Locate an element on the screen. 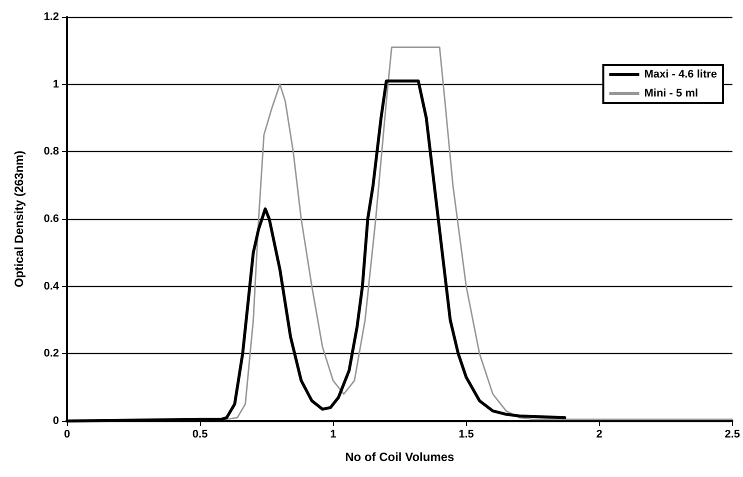  y-tick-label: 0.8 is located at coordinates (51, 152).